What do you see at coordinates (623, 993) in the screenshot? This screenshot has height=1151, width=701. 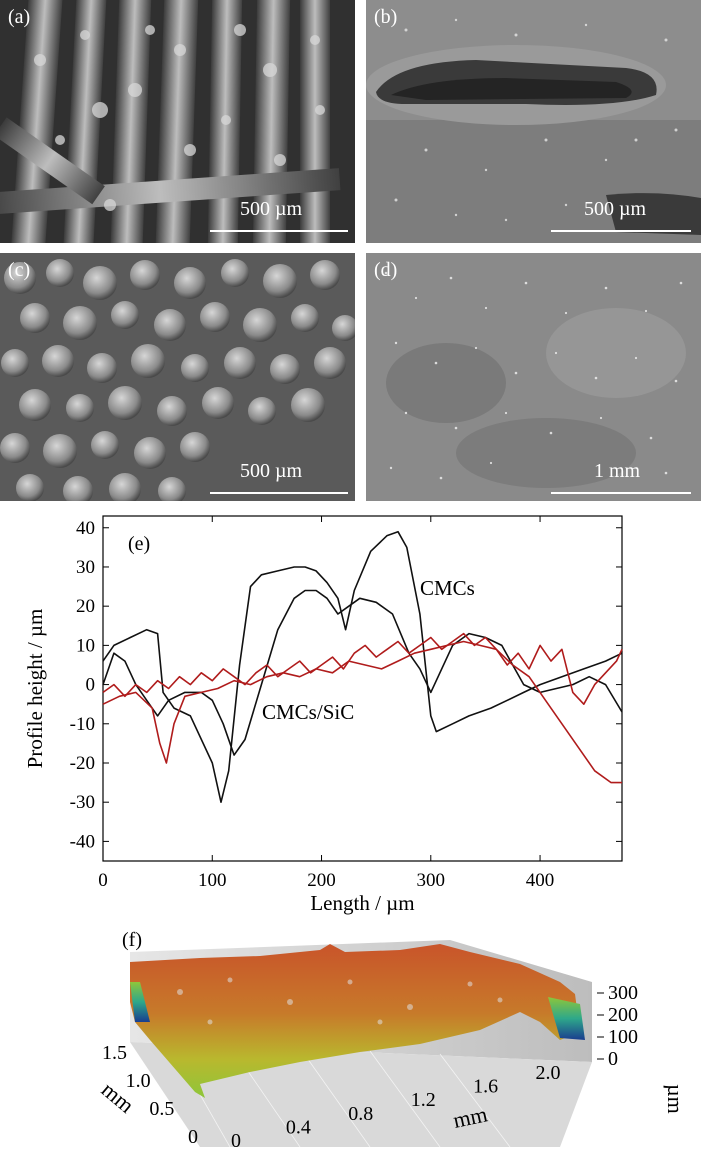 I see `surface-z-tick-label: 300` at bounding box center [623, 993].